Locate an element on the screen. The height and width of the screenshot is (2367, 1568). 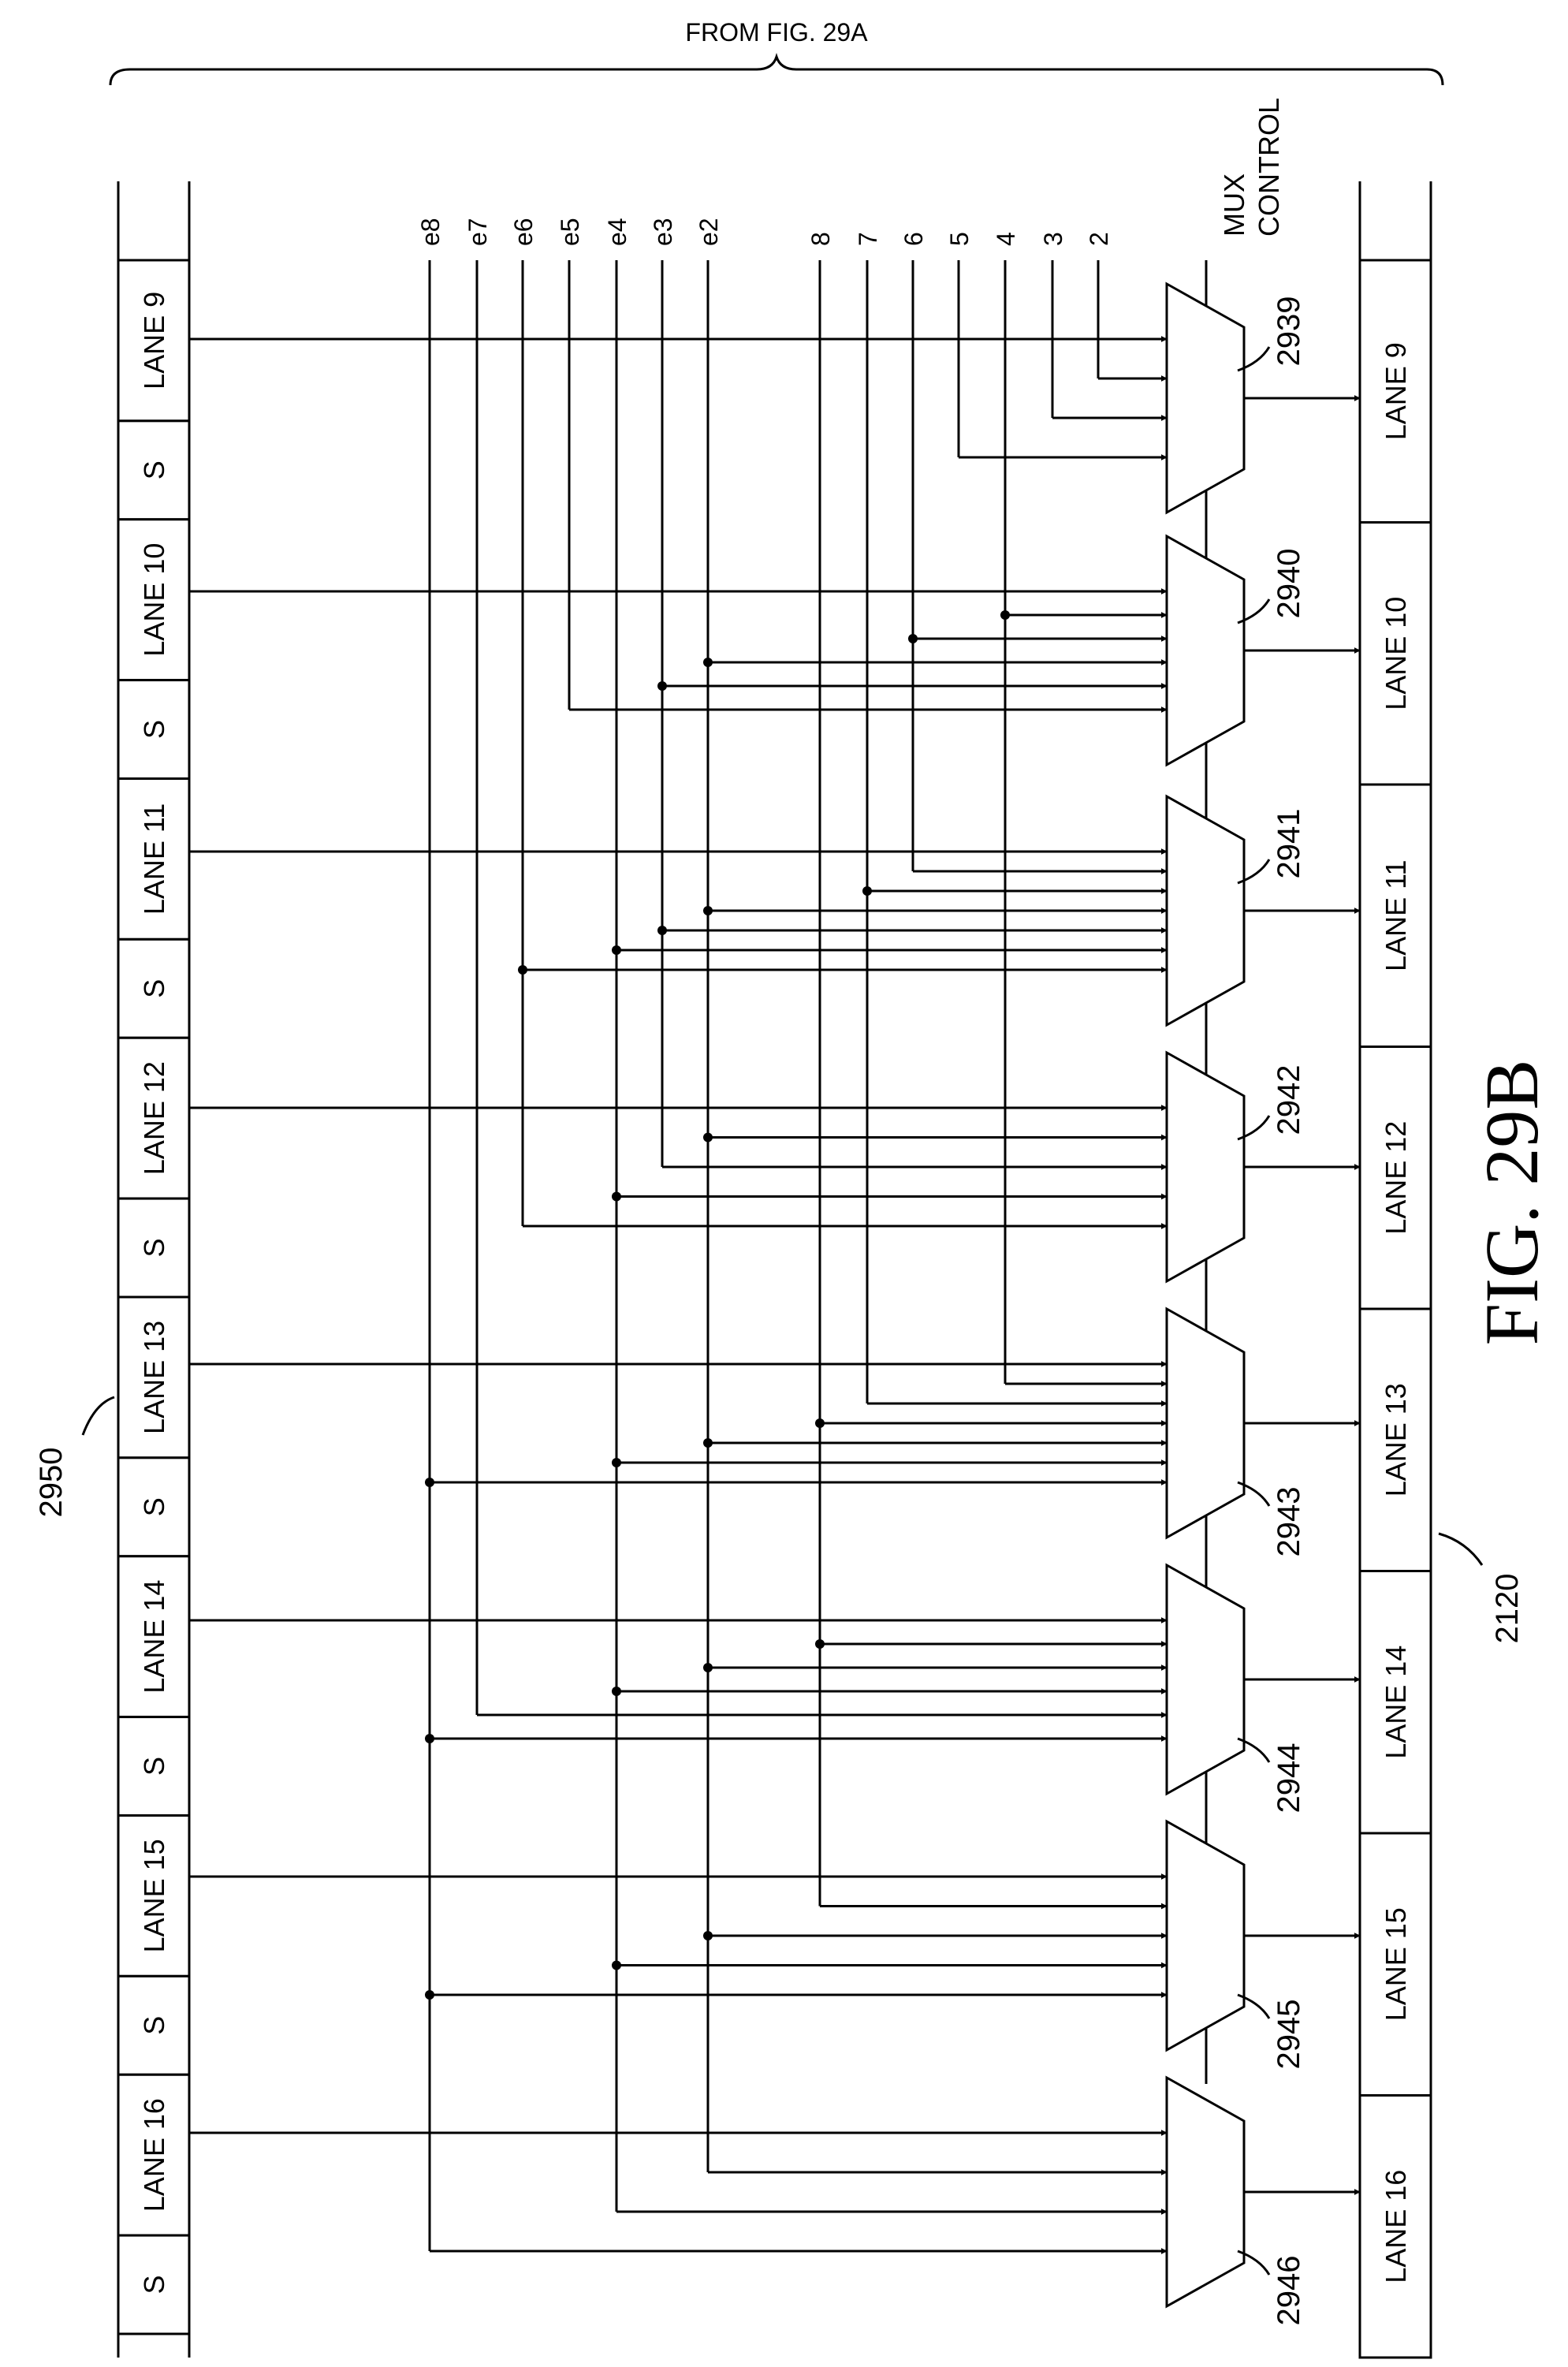
bus-label: e2 is located at coordinates (709, 232).